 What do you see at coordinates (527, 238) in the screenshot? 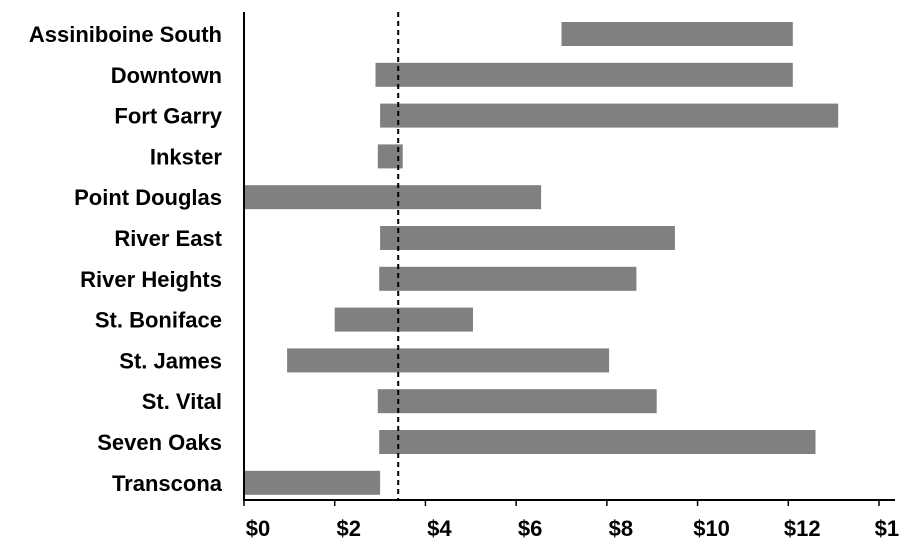
I see `bar-river-east` at bounding box center [527, 238].